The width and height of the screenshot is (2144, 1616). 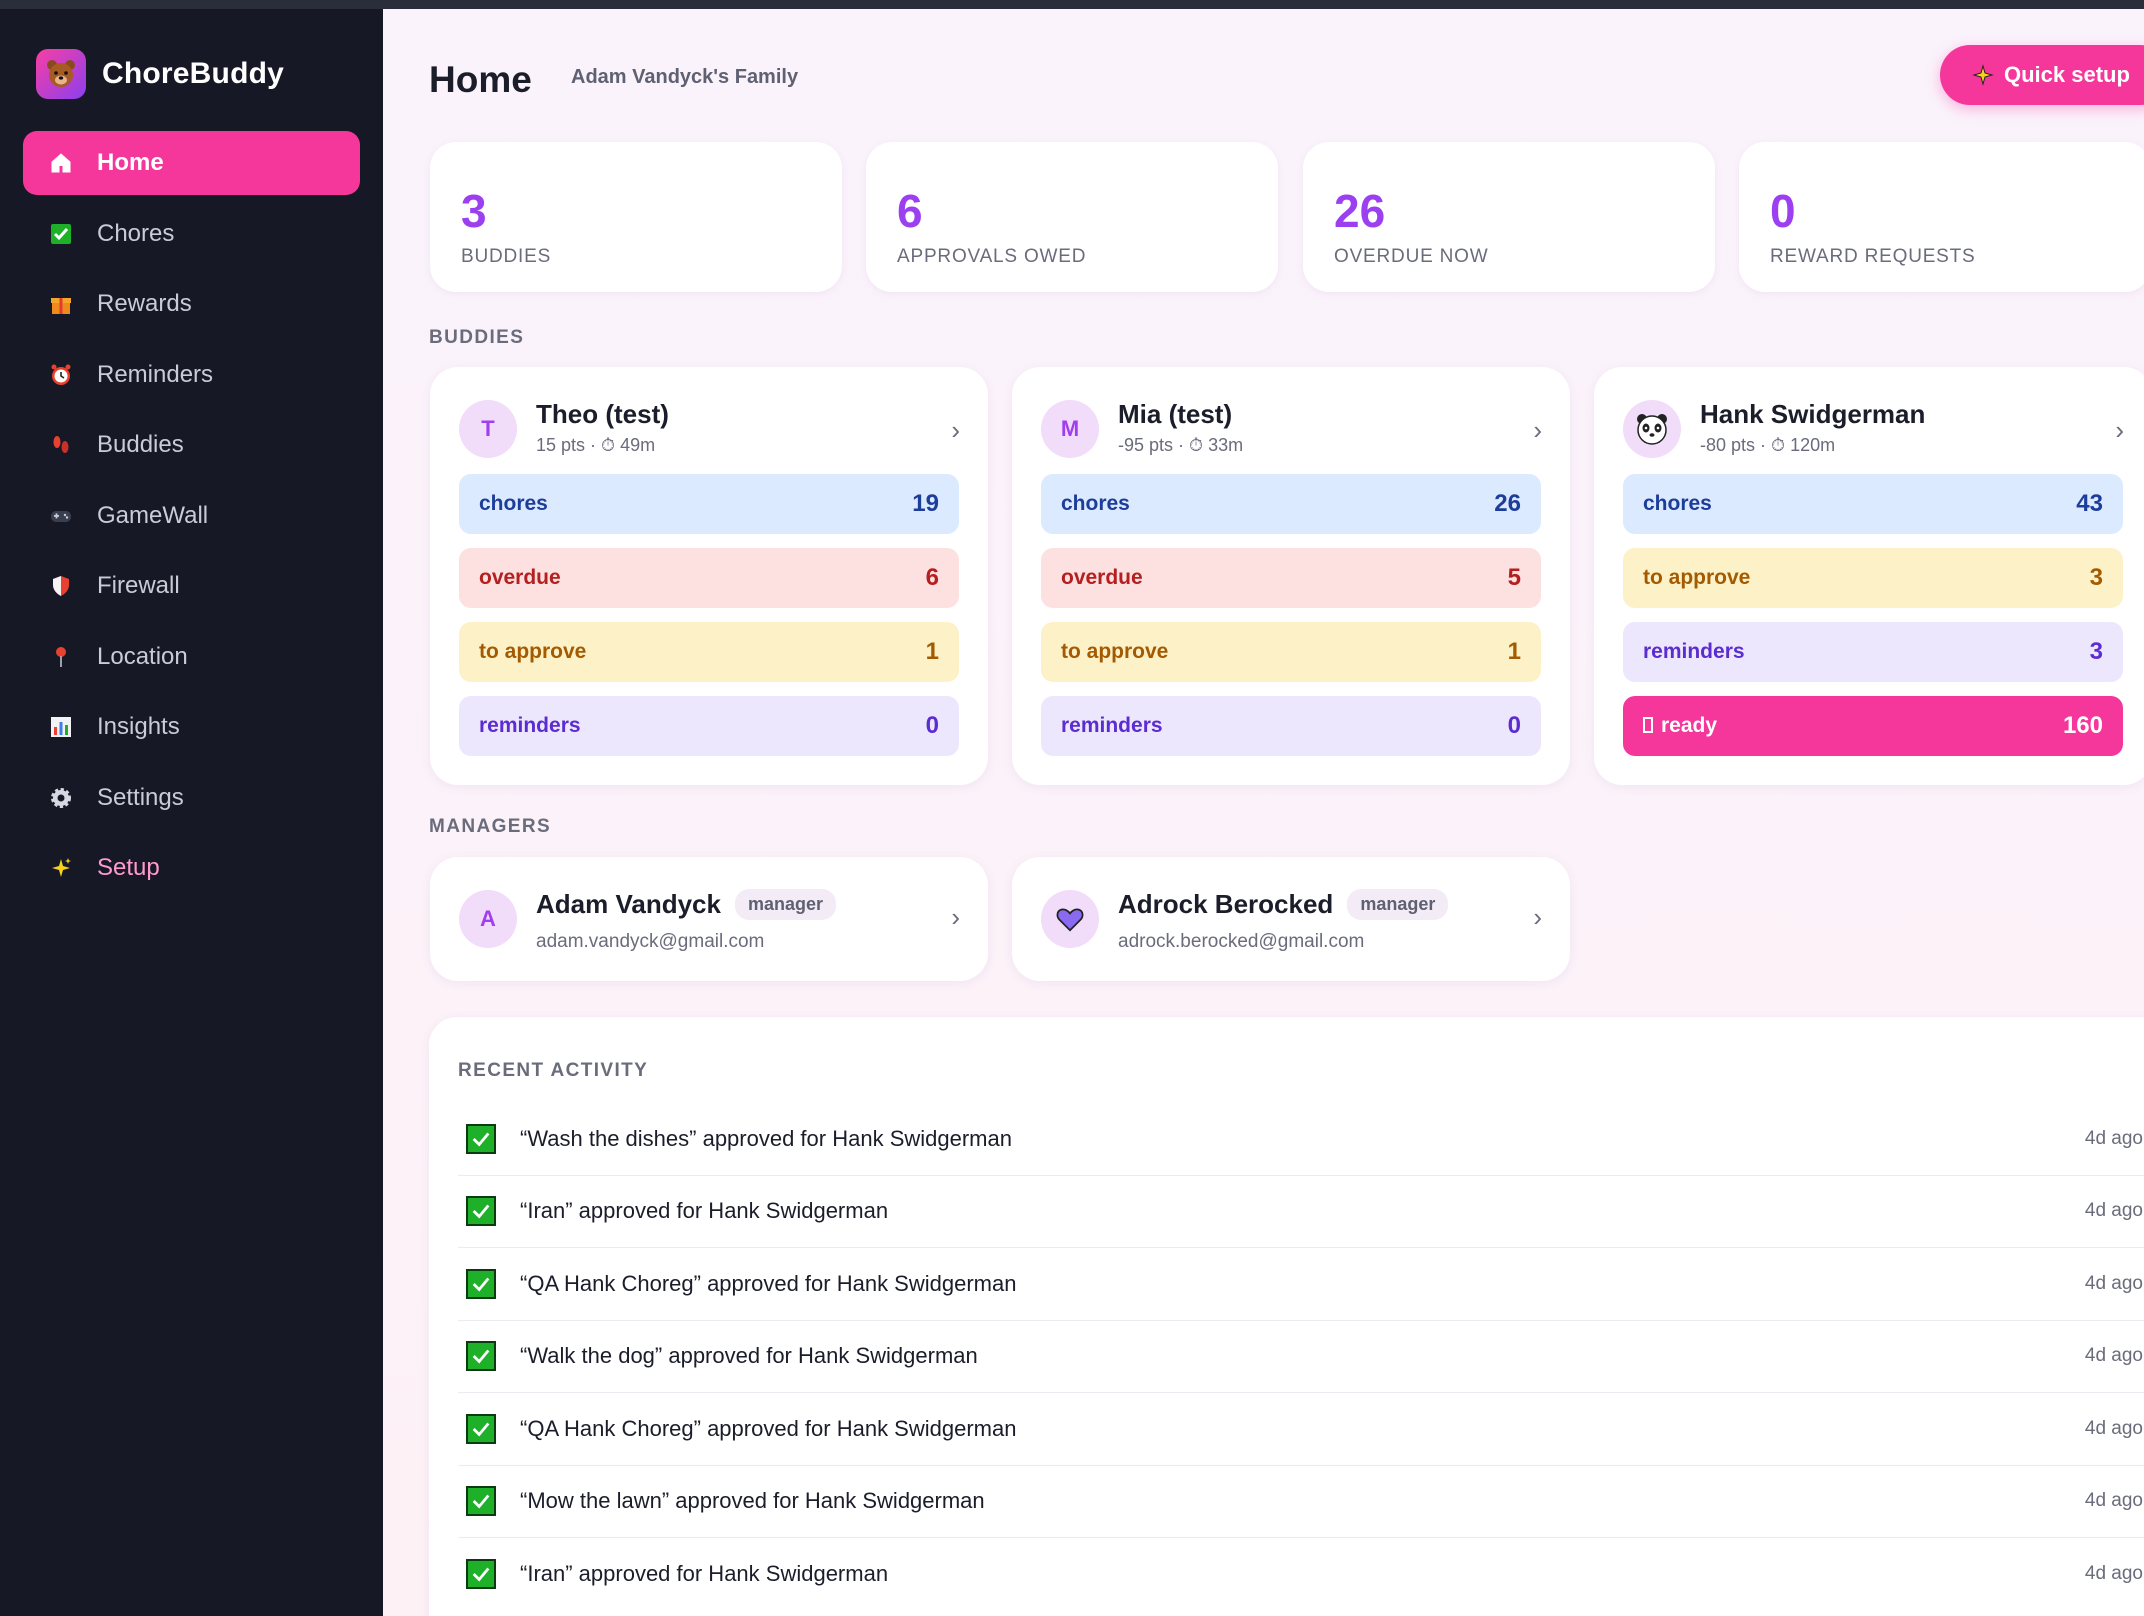 I want to click on family-name: Adam Vandyck's Family, so click(x=685, y=77).